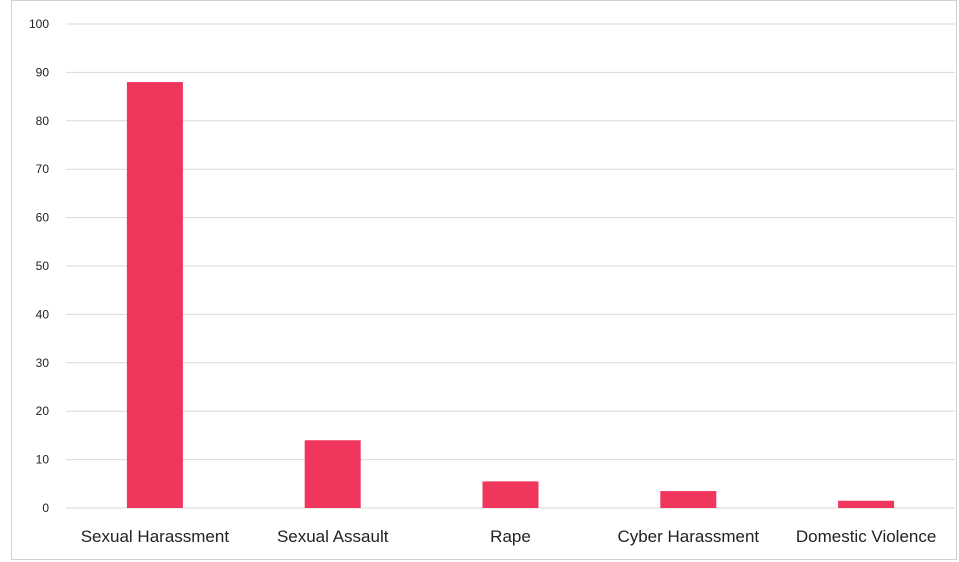 This screenshot has height=562, width=959. I want to click on y-tick-label: 0, so click(45, 508).